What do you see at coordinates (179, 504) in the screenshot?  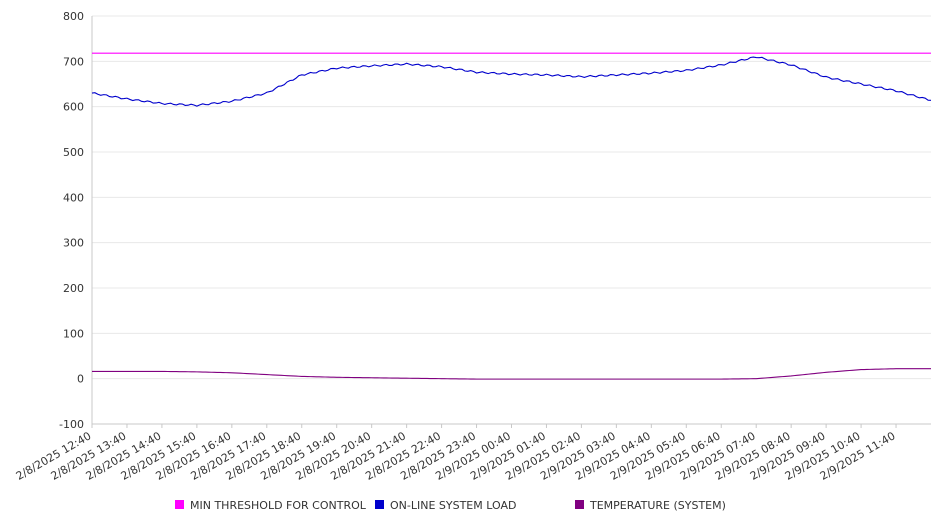 I see `legend-swatch-min-threshold-for-control` at bounding box center [179, 504].